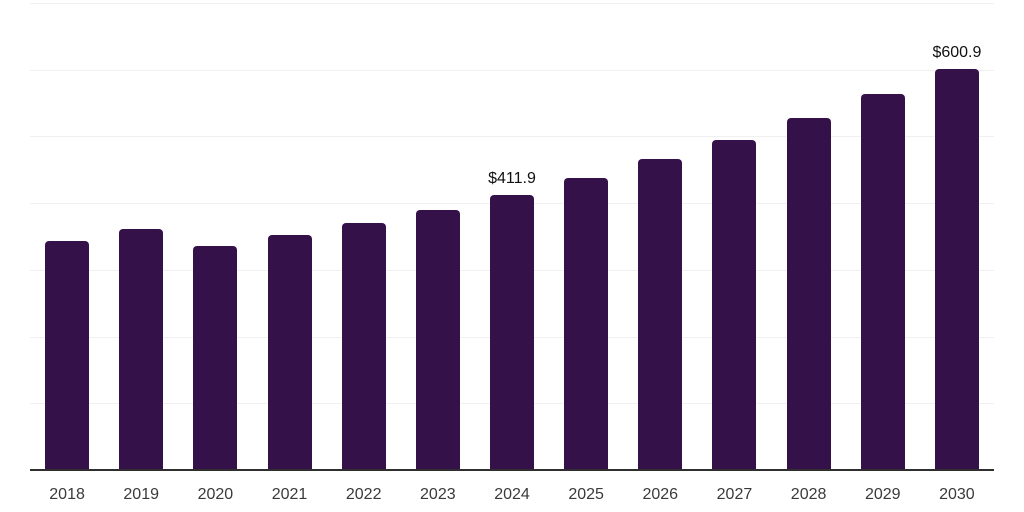 Image resolution: width=1024 pixels, height=512 pixels. I want to click on x-tick-label-2020: 2020, so click(215, 494).